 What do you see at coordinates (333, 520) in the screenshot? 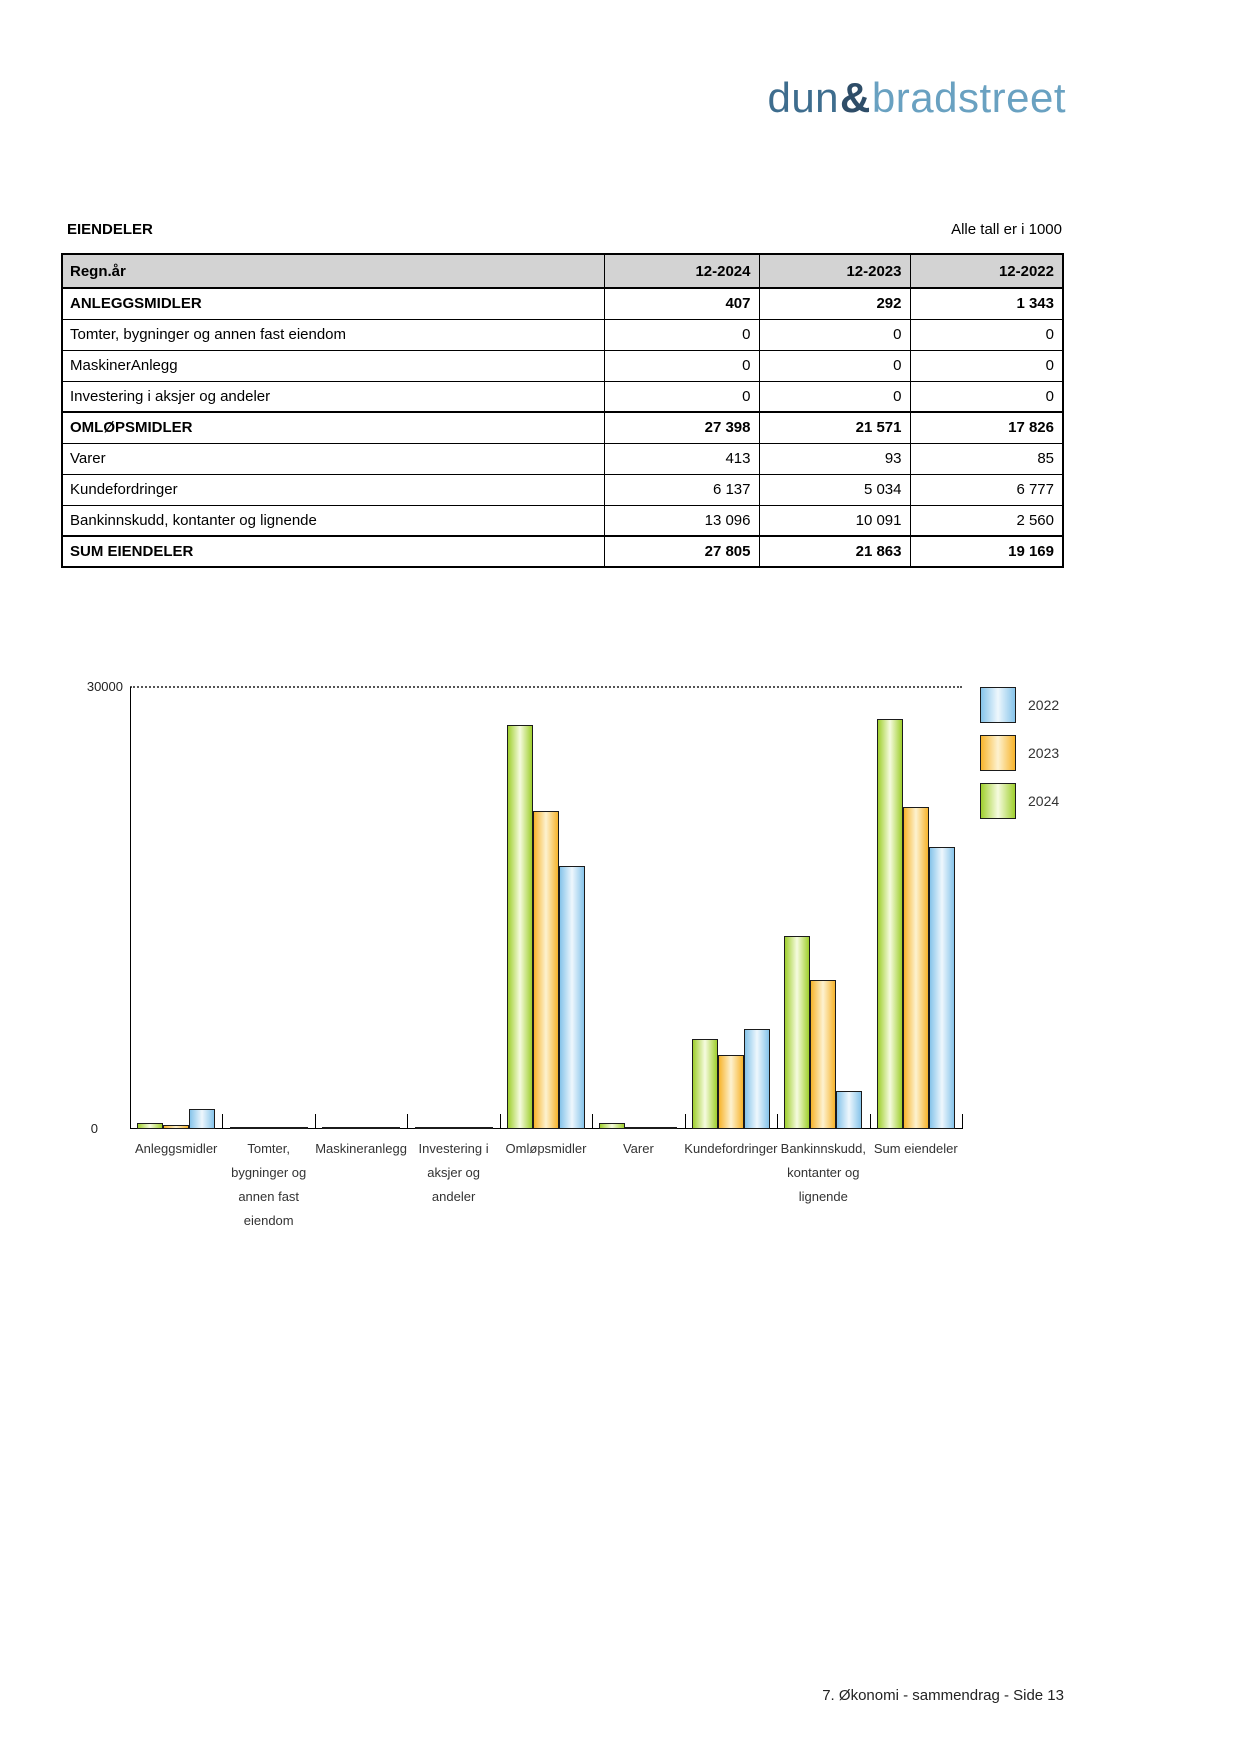
I see `row-label: Bankinnskudd, kontanter og lignende` at bounding box center [333, 520].